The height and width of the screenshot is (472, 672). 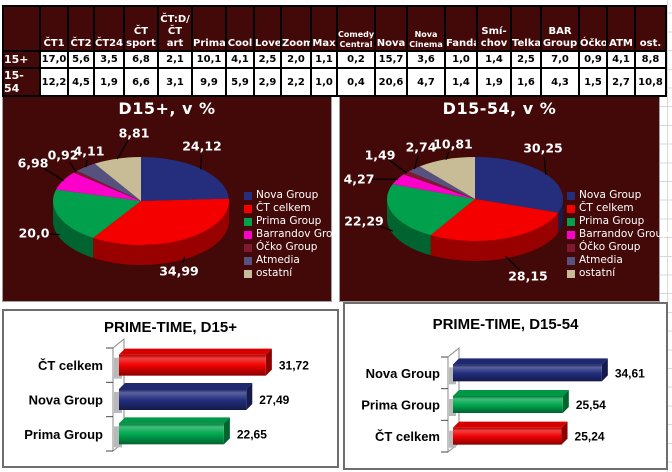 I want to click on table-data-cell: 15,7, so click(x=391, y=59).